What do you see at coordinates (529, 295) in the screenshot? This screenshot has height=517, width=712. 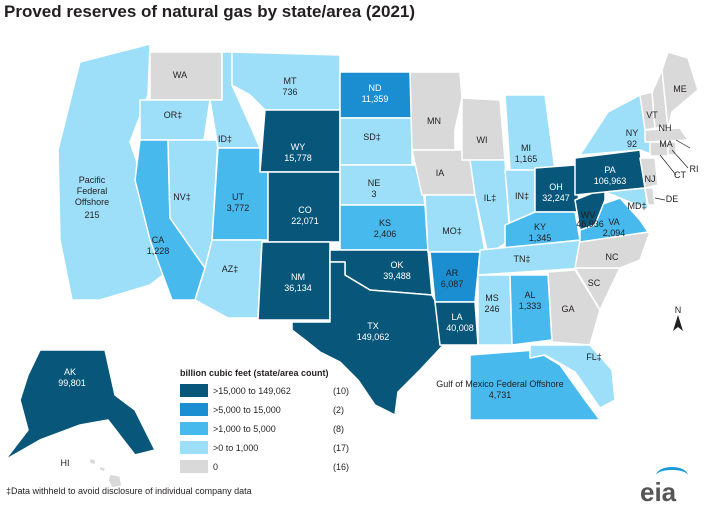 I see `label-al-name: AL` at bounding box center [529, 295].